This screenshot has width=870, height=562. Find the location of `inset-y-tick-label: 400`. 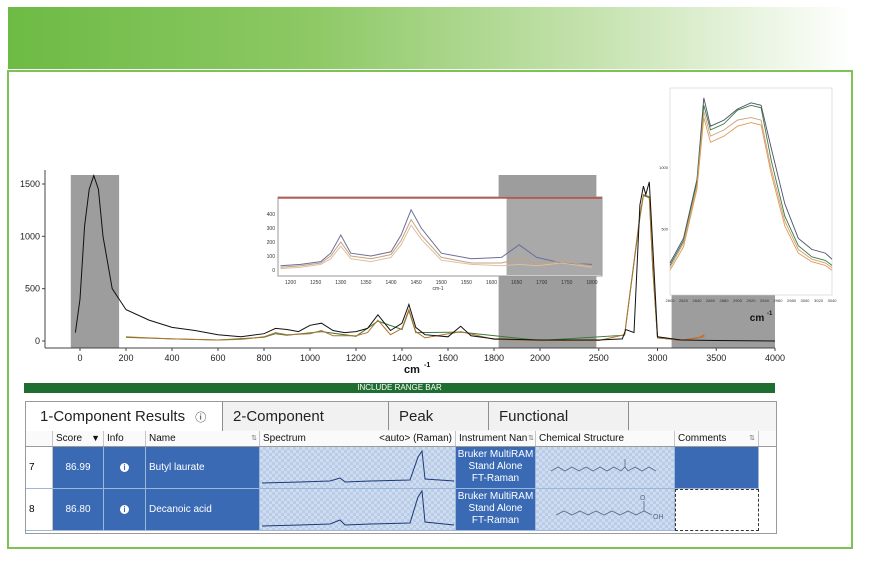

inset-y-tick-label: 400 is located at coordinates (271, 215).